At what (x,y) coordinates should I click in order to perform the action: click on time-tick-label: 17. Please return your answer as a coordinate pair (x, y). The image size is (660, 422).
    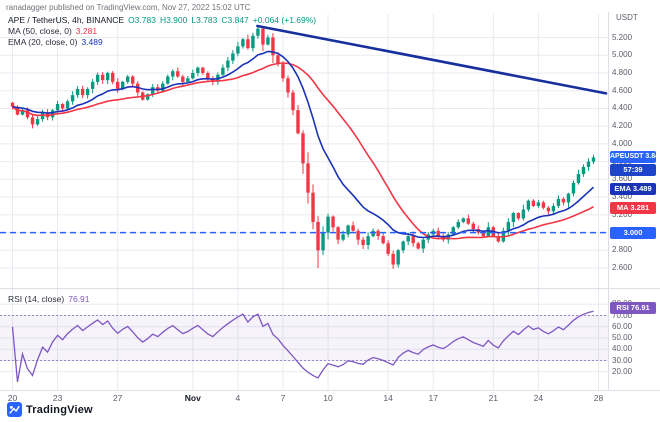
    Looking at the image, I should click on (433, 397).